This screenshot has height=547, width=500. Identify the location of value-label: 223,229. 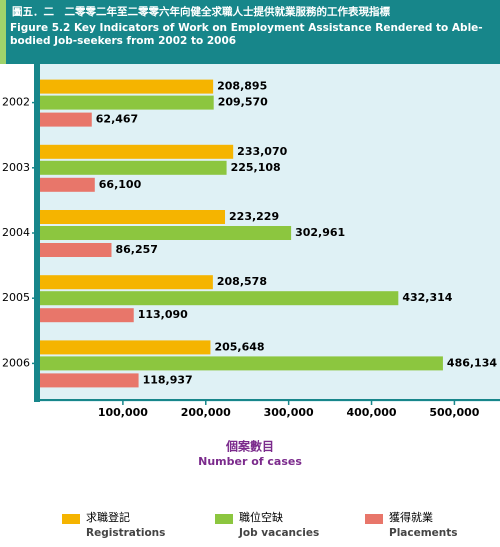
(254, 216).